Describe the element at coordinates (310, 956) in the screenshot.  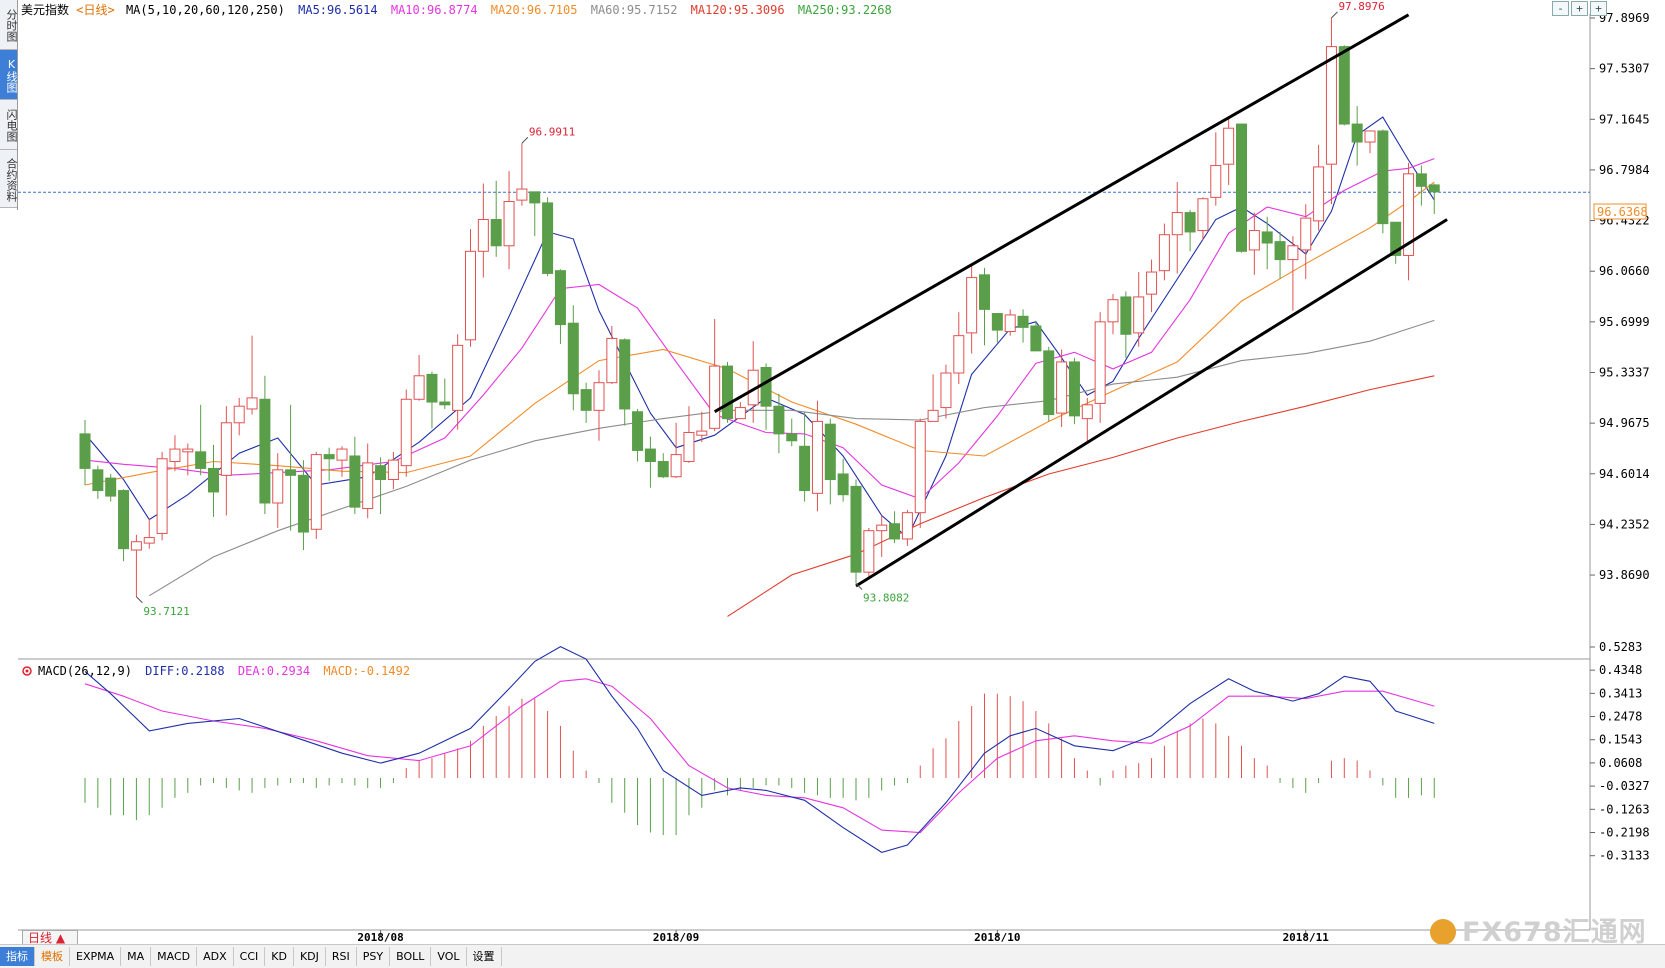
I see `tab-kdj: KDJ` at that location.